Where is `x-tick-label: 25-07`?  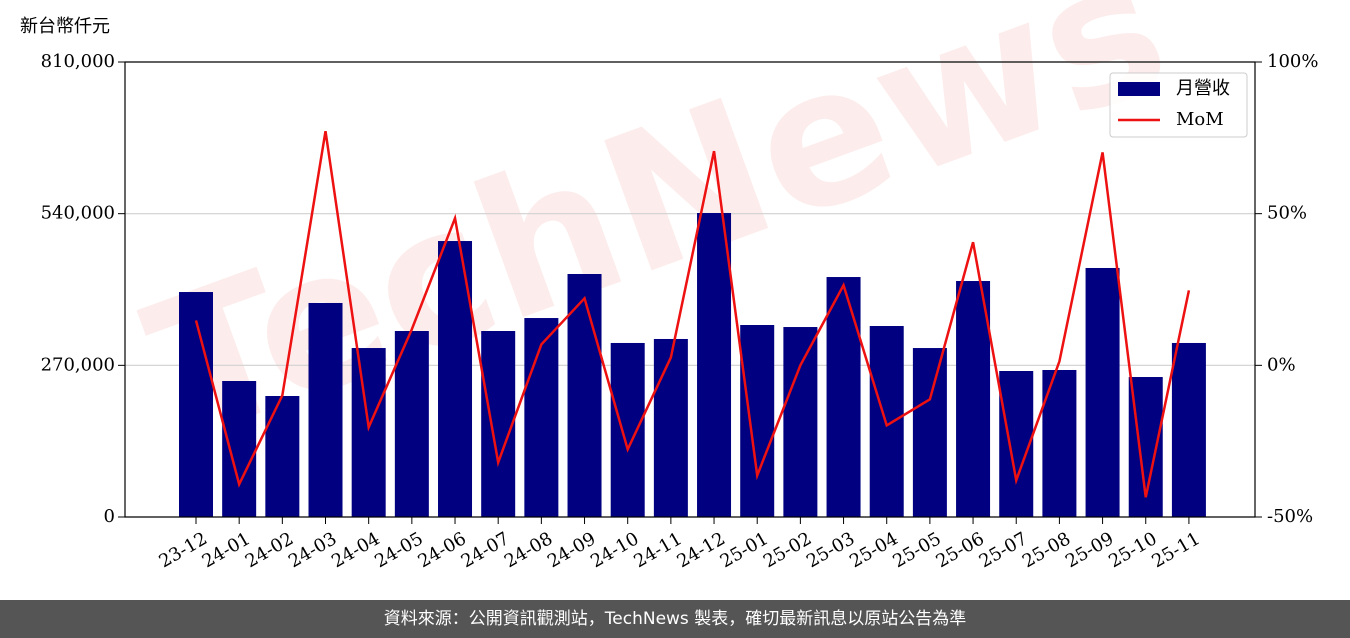
x-tick-label: 25-07 is located at coordinates (1003, 550).